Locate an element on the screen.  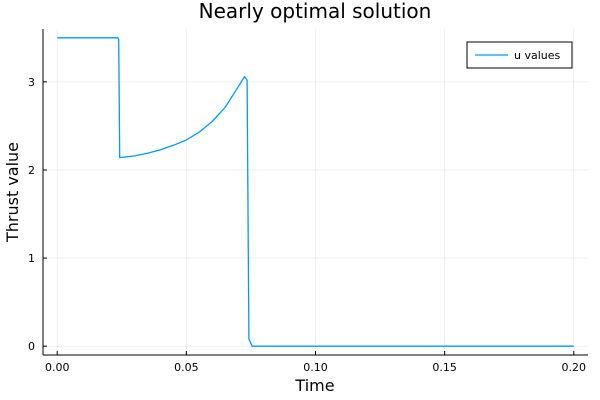
y-tick-label: 2 is located at coordinates (31, 170).